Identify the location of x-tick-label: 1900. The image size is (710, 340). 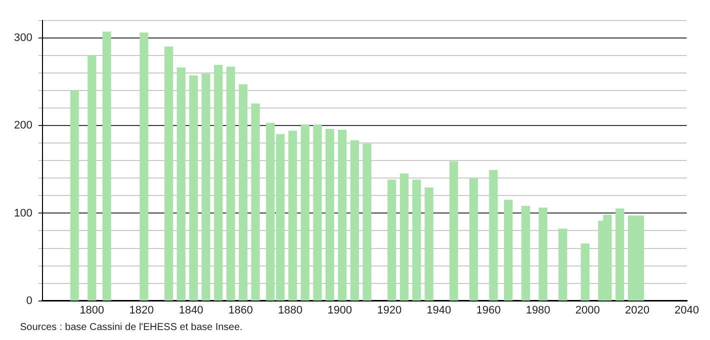
(340, 310).